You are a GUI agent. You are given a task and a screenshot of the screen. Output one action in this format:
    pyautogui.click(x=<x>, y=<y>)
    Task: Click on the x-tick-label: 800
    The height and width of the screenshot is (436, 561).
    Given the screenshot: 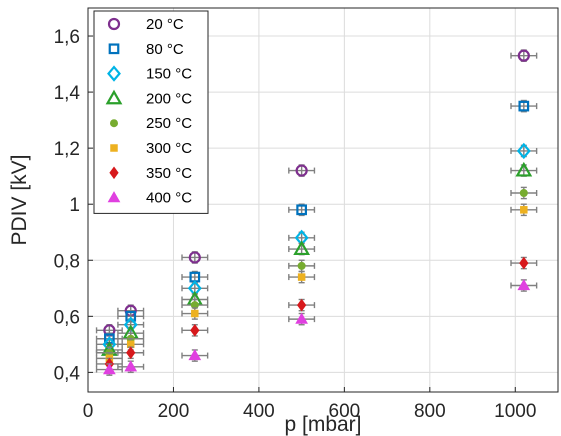 What is the action you would take?
    pyautogui.click(x=430, y=411)
    